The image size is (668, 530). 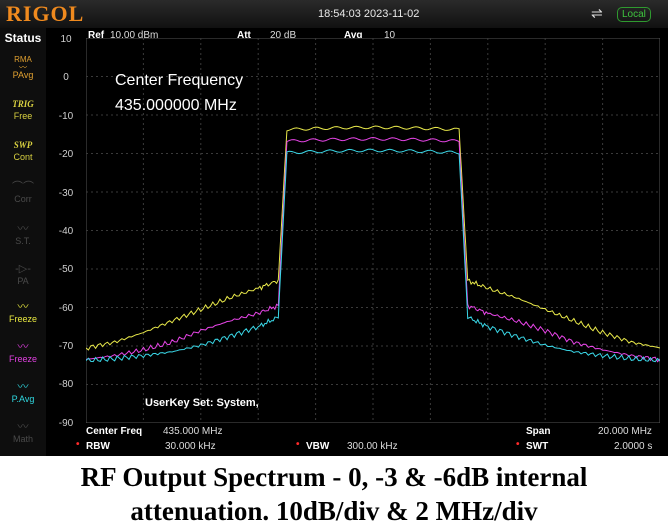 I want to click on avg-value: 10, so click(x=390, y=35).